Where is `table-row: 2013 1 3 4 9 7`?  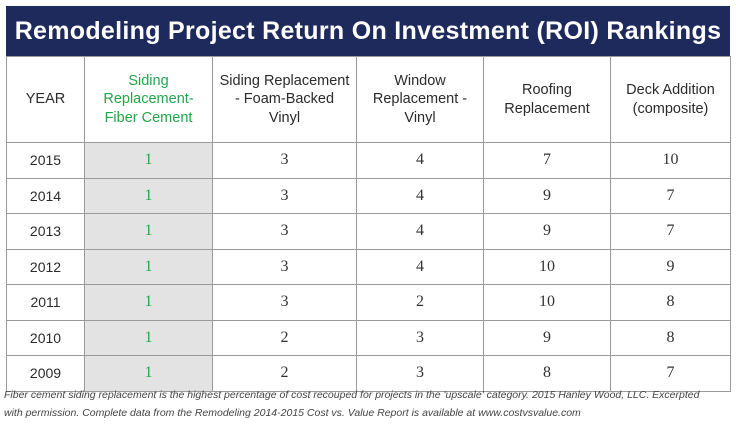 table-row: 2013 1 3 4 9 7 is located at coordinates (368, 231).